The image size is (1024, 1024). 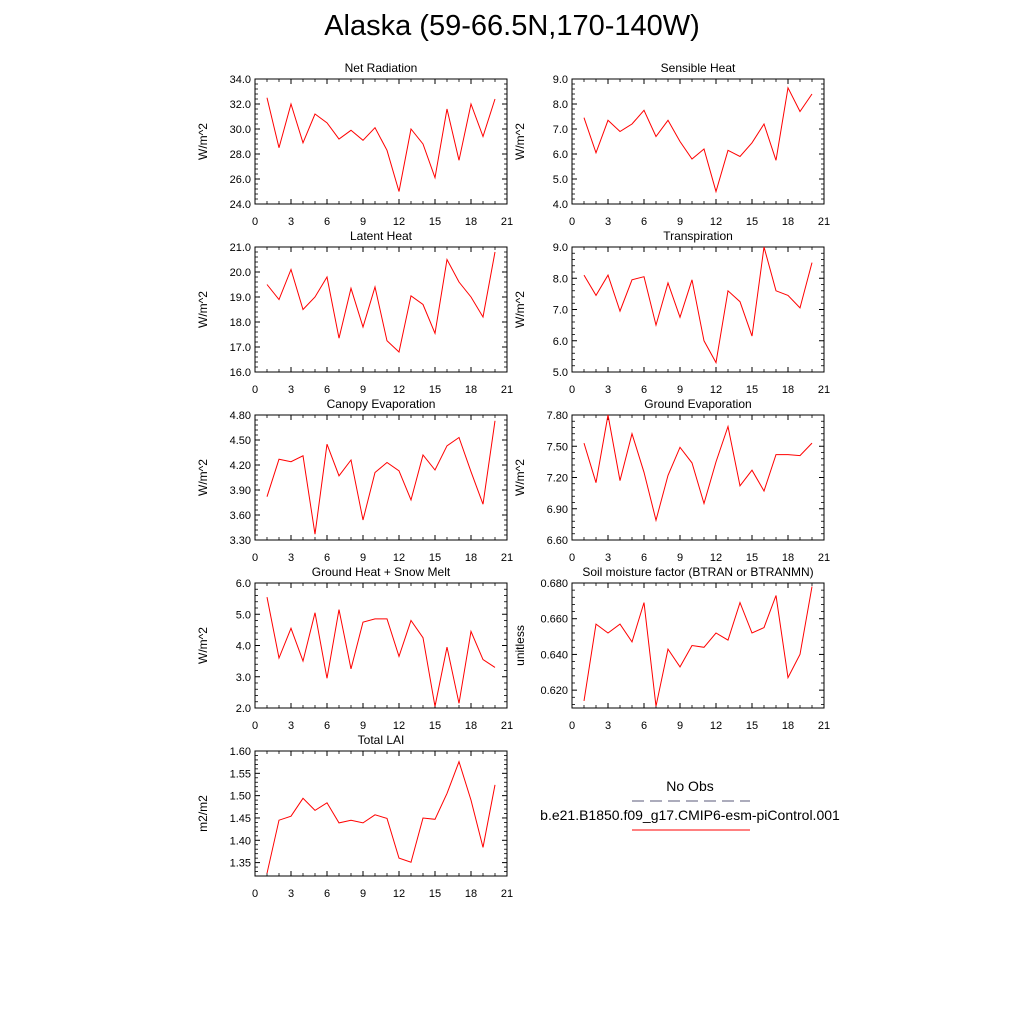 I want to click on y-tick-label: 0.660, so click(x=554, y=620).